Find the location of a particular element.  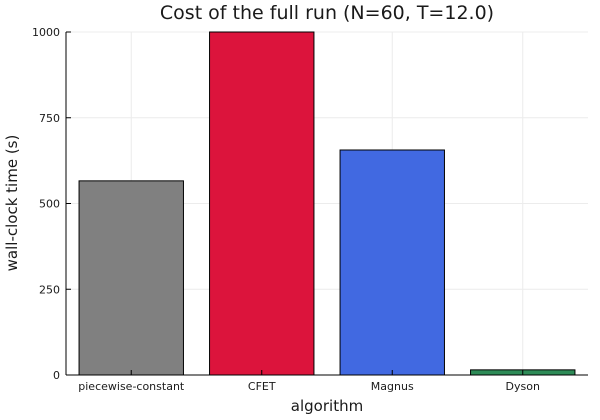

bar-piecewise-constant is located at coordinates (131, 278).